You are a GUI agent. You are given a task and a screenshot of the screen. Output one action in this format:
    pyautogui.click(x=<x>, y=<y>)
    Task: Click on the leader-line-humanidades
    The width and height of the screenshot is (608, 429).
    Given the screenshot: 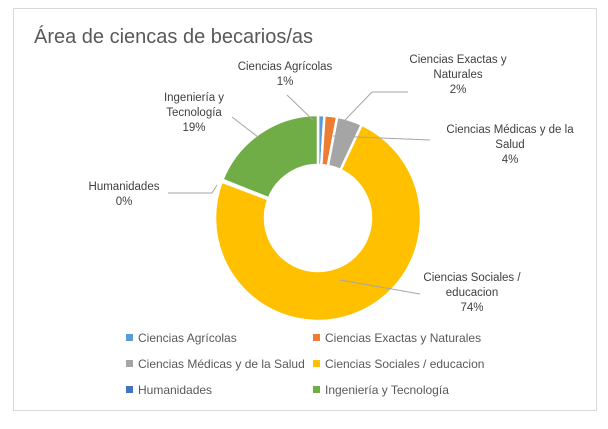 What is the action you would take?
    pyautogui.click(x=193, y=189)
    